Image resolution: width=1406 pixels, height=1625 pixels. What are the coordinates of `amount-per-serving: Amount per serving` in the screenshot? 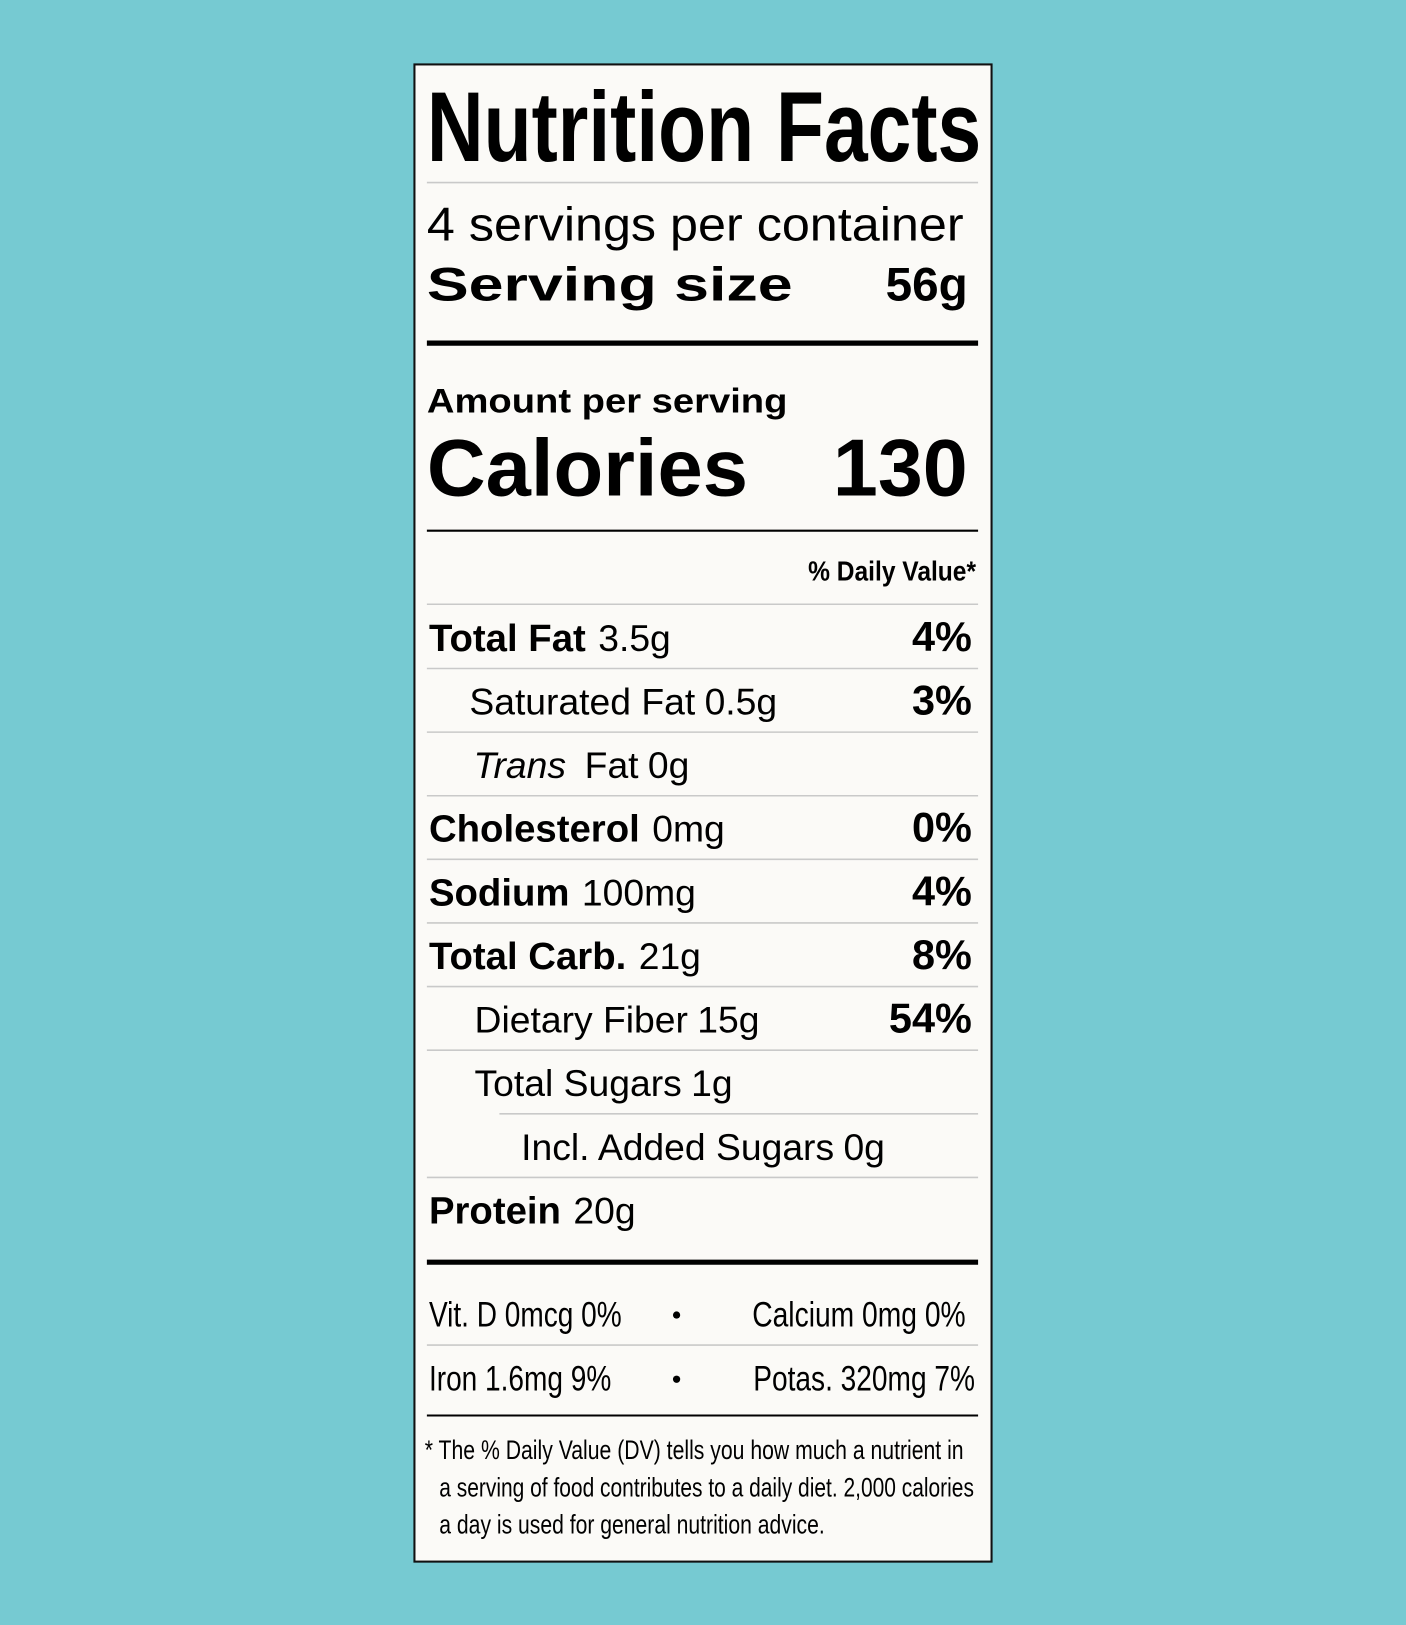 It's located at (607, 402).